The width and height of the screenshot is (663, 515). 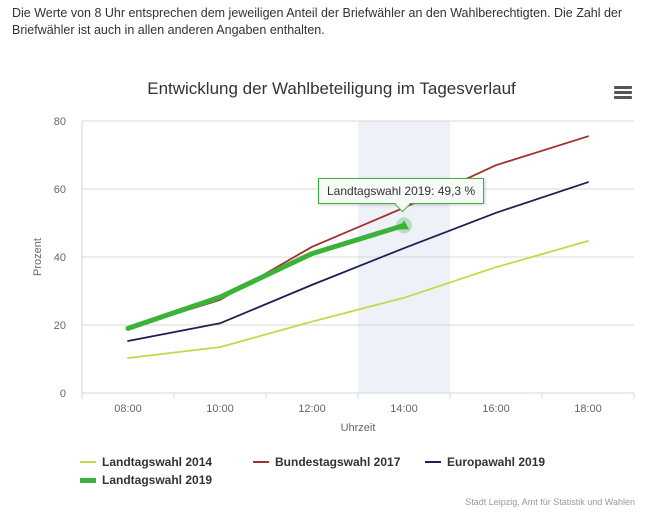 What do you see at coordinates (496, 409) in the screenshot?
I see `x-tick-label: 16:00` at bounding box center [496, 409].